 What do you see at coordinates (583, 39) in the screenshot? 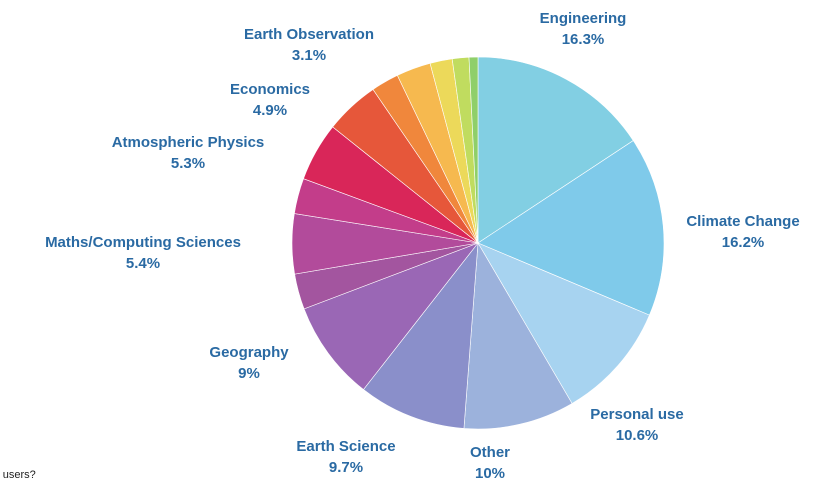
I see `label-engineering-value: 16.3%` at bounding box center [583, 39].